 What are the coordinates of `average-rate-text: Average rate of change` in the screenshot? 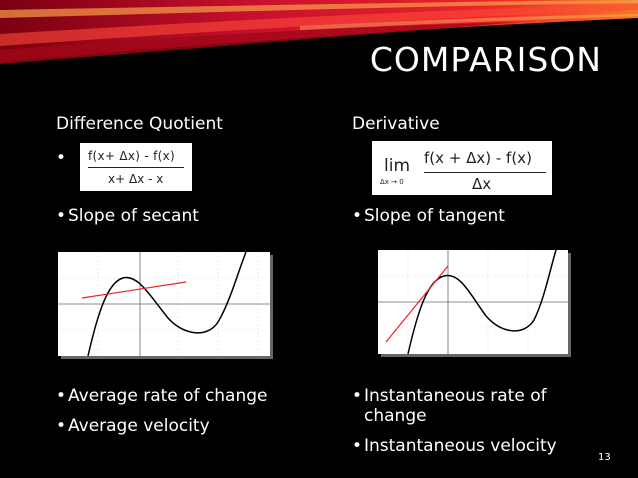 It's located at (168, 396).